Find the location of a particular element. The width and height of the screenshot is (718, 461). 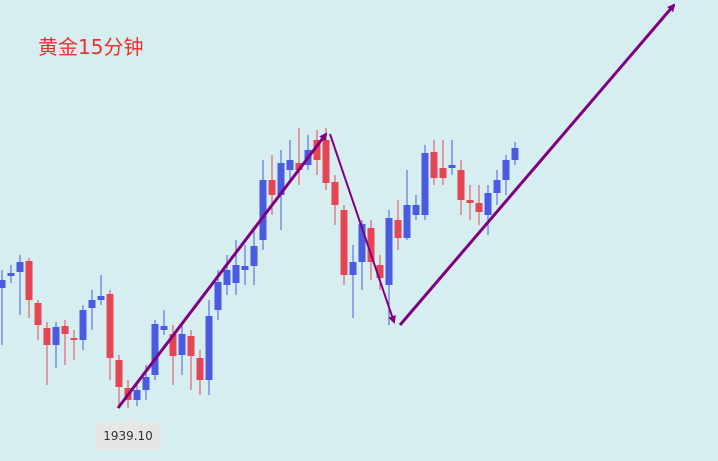

low-label: 1939.10 is located at coordinates (128, 436).